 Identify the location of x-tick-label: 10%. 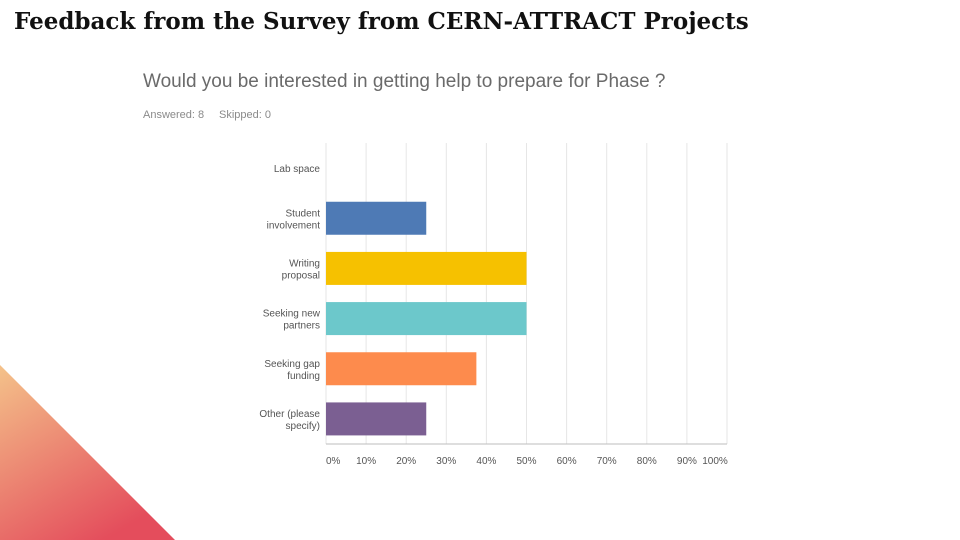
(366, 461).